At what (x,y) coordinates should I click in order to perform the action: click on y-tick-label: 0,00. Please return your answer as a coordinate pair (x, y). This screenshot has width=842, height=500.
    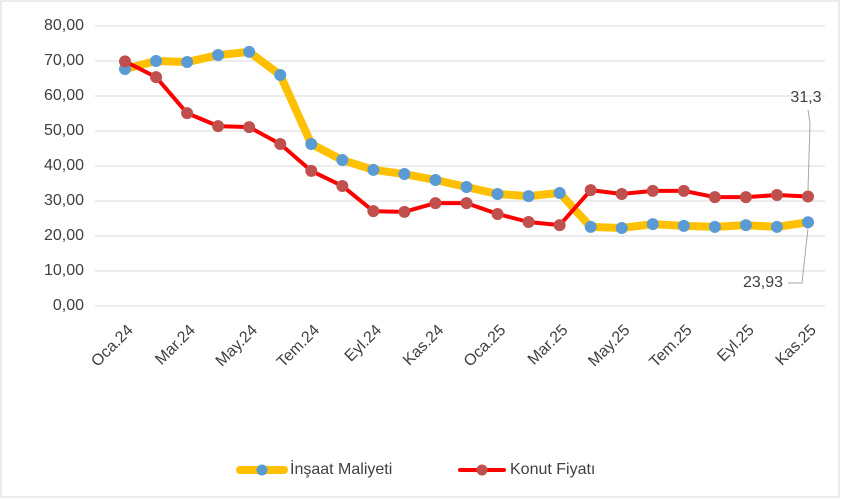
    Looking at the image, I should click on (68, 305).